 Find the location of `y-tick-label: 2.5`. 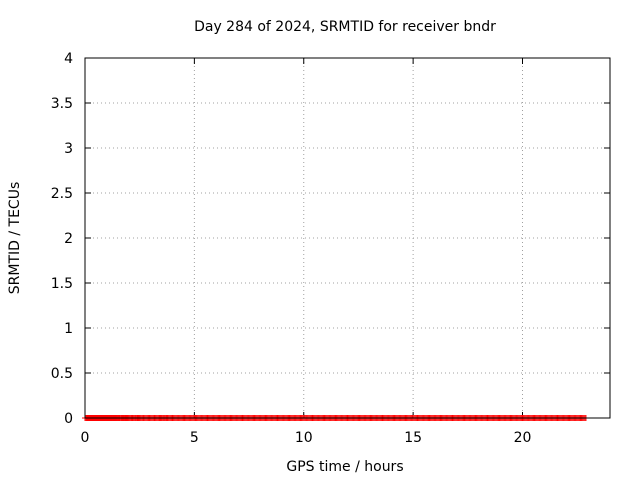

y-tick-label: 2.5 is located at coordinates (62, 194).